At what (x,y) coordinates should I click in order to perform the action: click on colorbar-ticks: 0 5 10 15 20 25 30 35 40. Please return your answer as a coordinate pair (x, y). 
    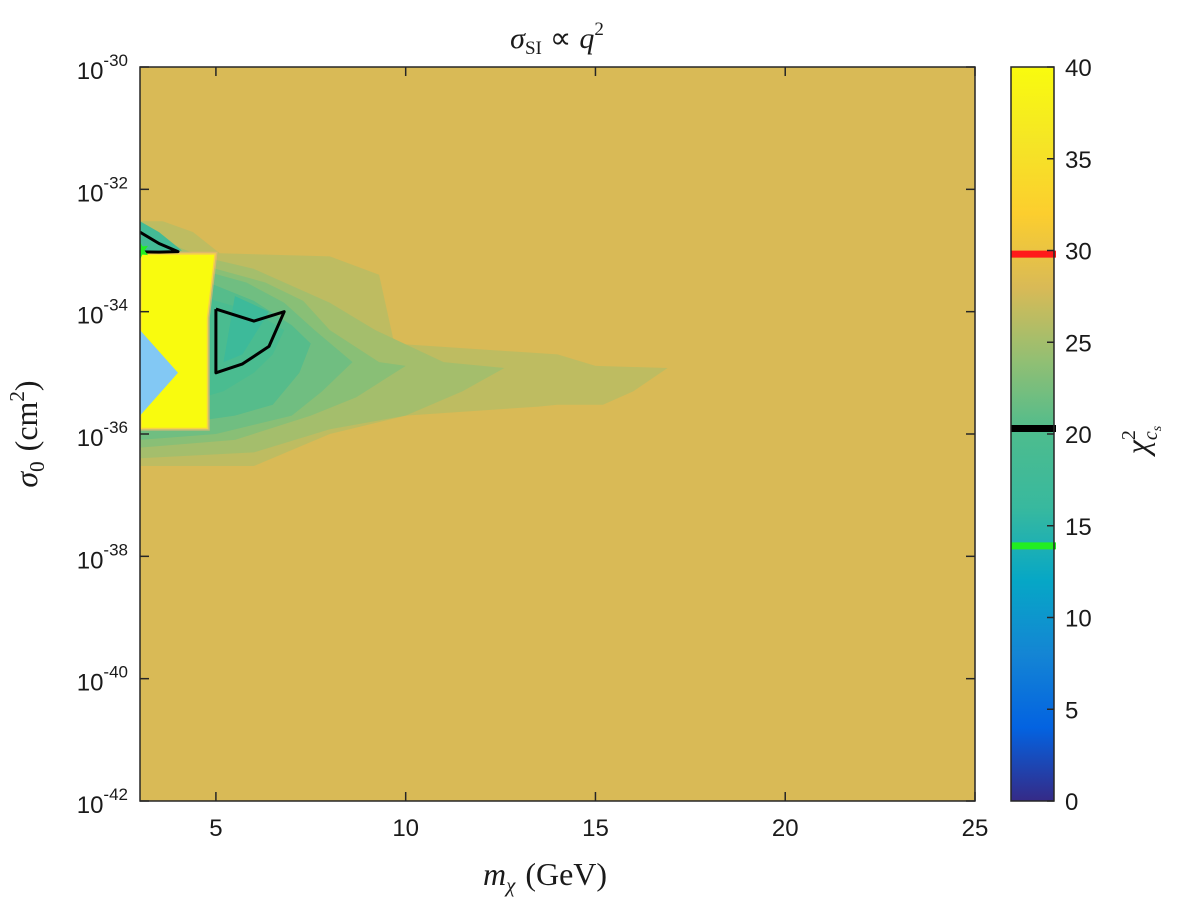
    Looking at the image, I should click on (1069, 435).